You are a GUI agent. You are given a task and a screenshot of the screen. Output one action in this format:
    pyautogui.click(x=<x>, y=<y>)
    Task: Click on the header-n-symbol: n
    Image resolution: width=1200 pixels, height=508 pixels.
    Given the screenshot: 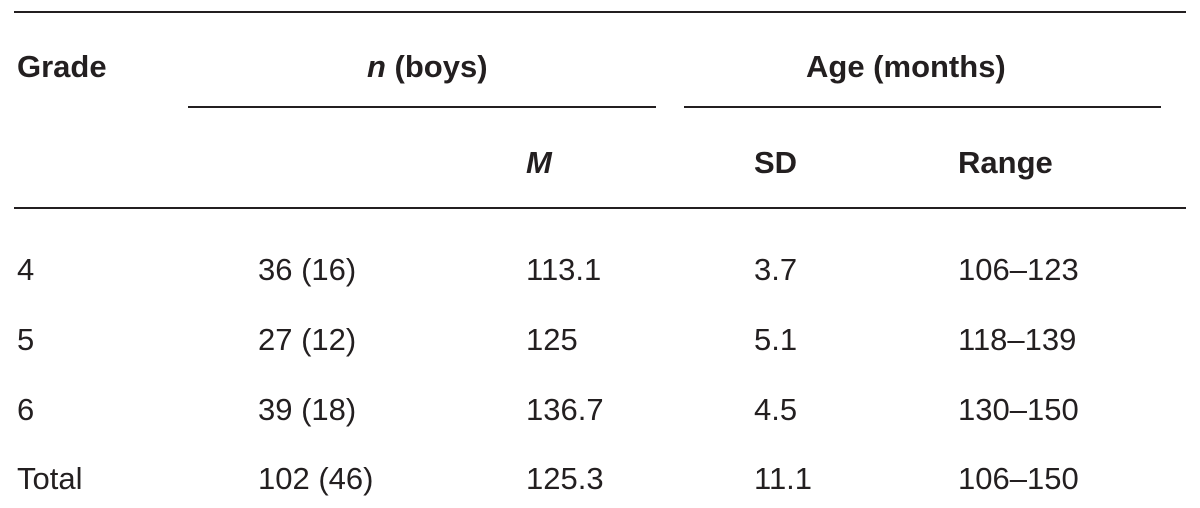 What is the action you would take?
    pyautogui.click(x=376, y=66)
    